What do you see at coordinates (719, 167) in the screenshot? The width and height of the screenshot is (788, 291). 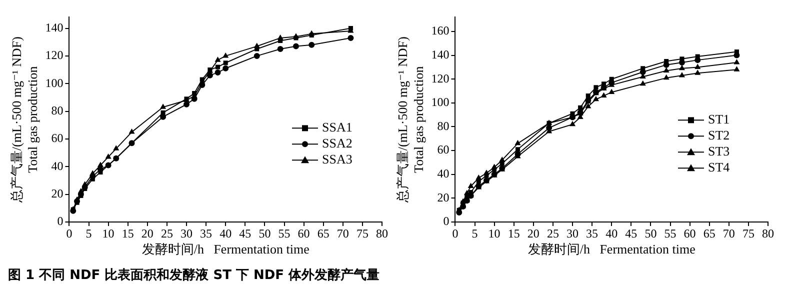 I see `legend-label: ST4` at bounding box center [719, 167].